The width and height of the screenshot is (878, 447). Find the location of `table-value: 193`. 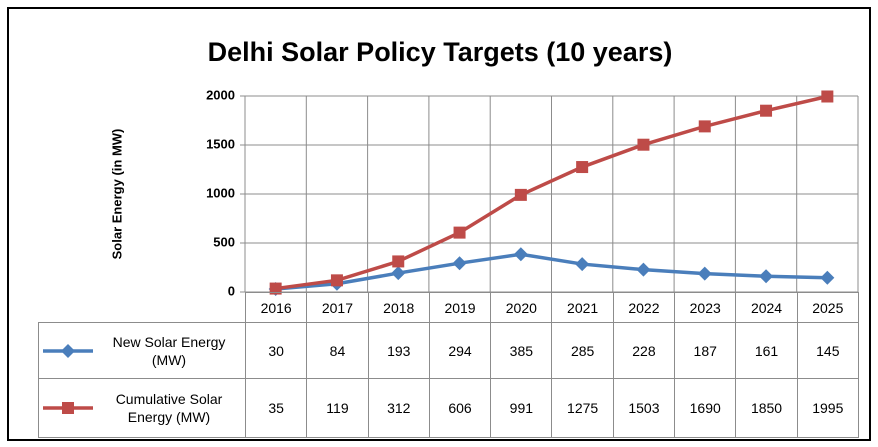

table-value: 193 is located at coordinates (398, 350).